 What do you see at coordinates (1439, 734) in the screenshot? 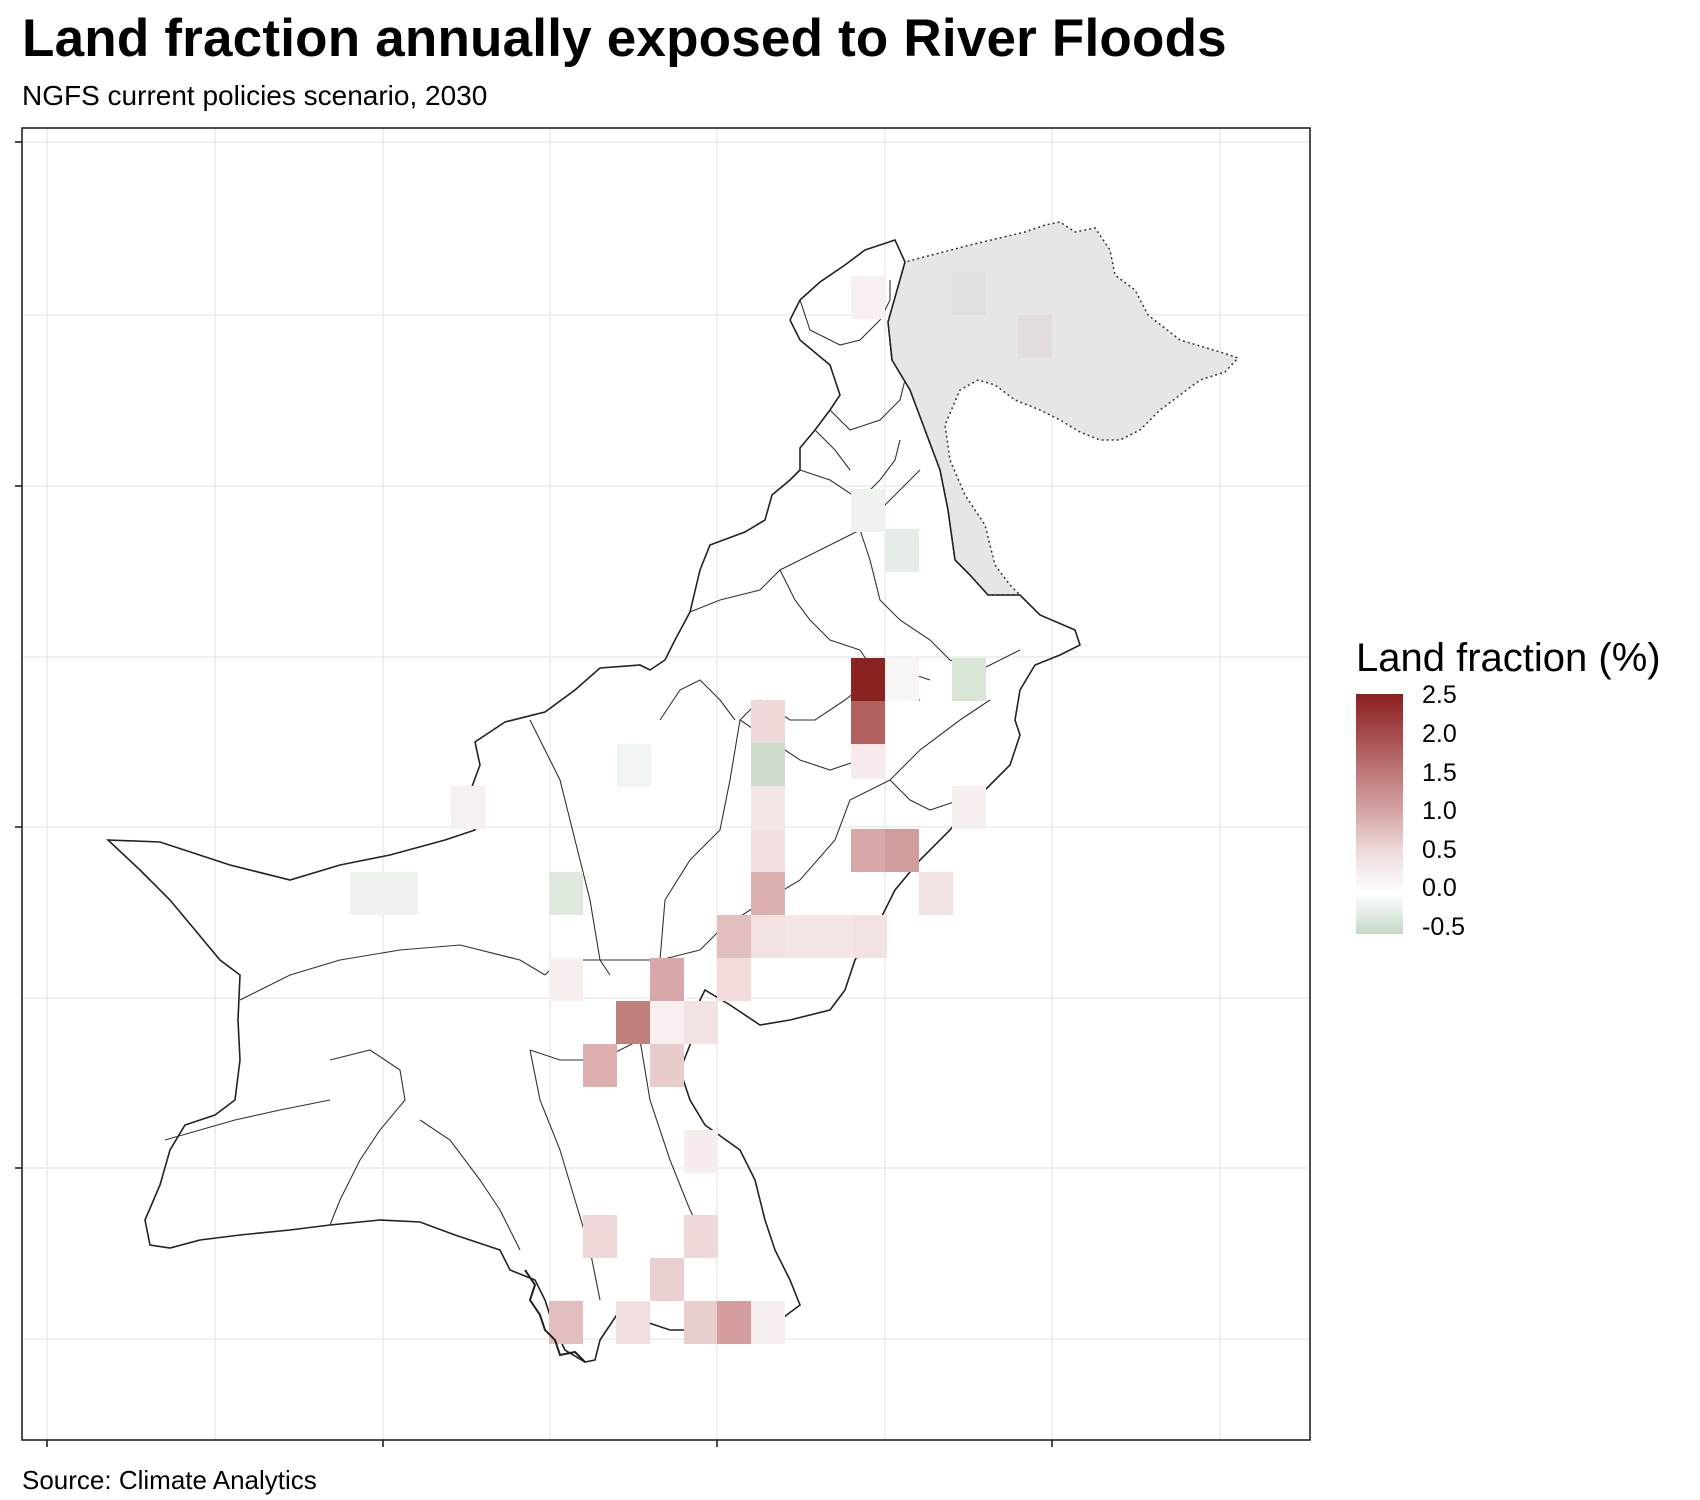
I see `legend-label-2.0: 2.0` at bounding box center [1439, 734].